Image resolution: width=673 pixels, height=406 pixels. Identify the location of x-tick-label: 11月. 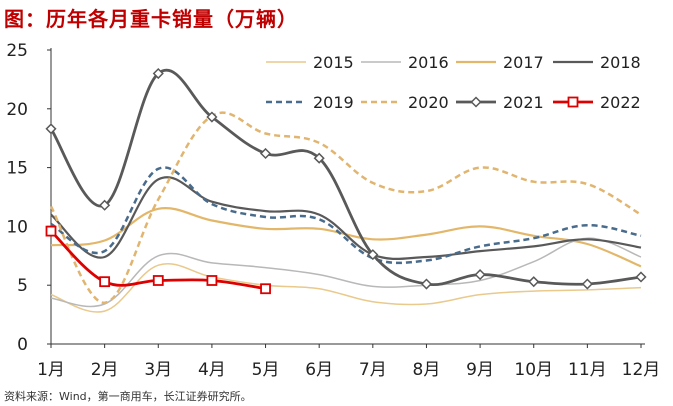
(587, 370).